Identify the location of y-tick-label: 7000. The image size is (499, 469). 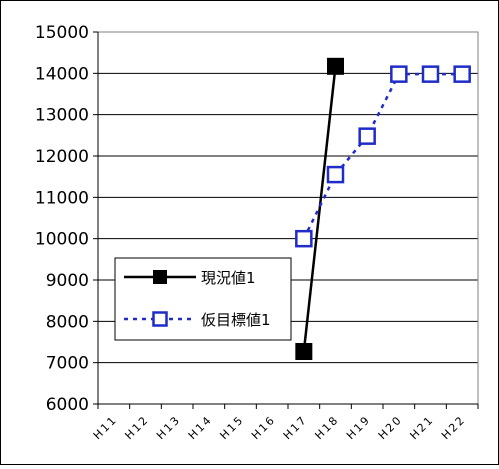
(67, 364).